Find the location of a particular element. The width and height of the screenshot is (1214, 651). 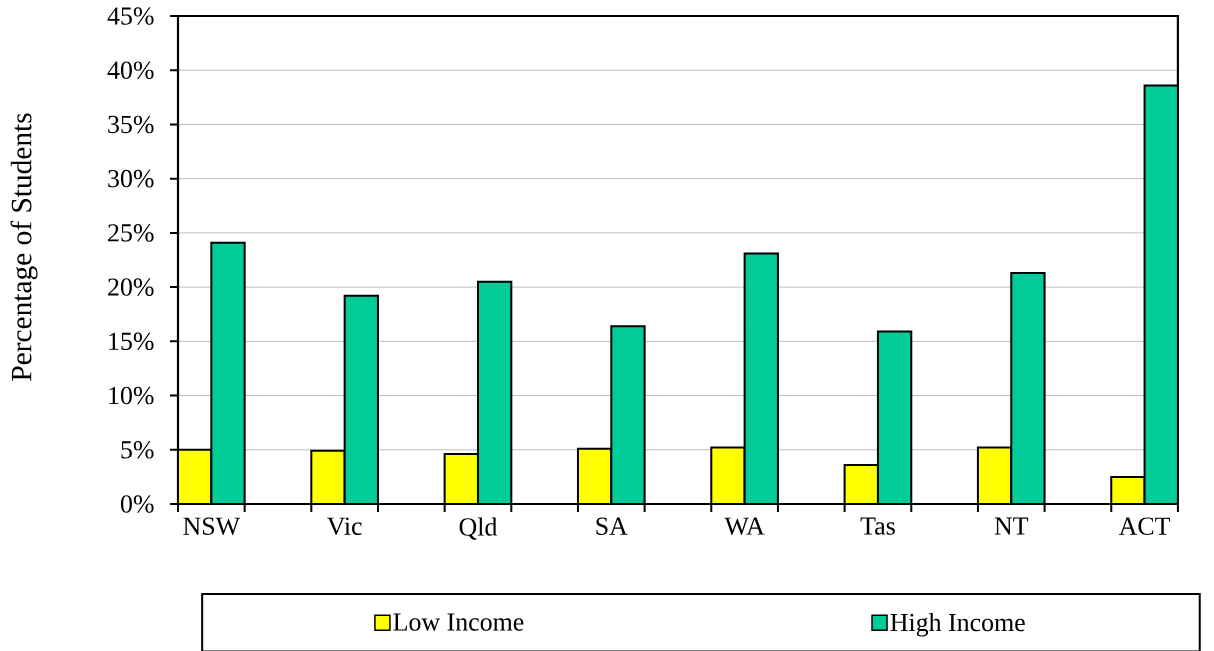

x-tick-label: SA is located at coordinates (612, 526).